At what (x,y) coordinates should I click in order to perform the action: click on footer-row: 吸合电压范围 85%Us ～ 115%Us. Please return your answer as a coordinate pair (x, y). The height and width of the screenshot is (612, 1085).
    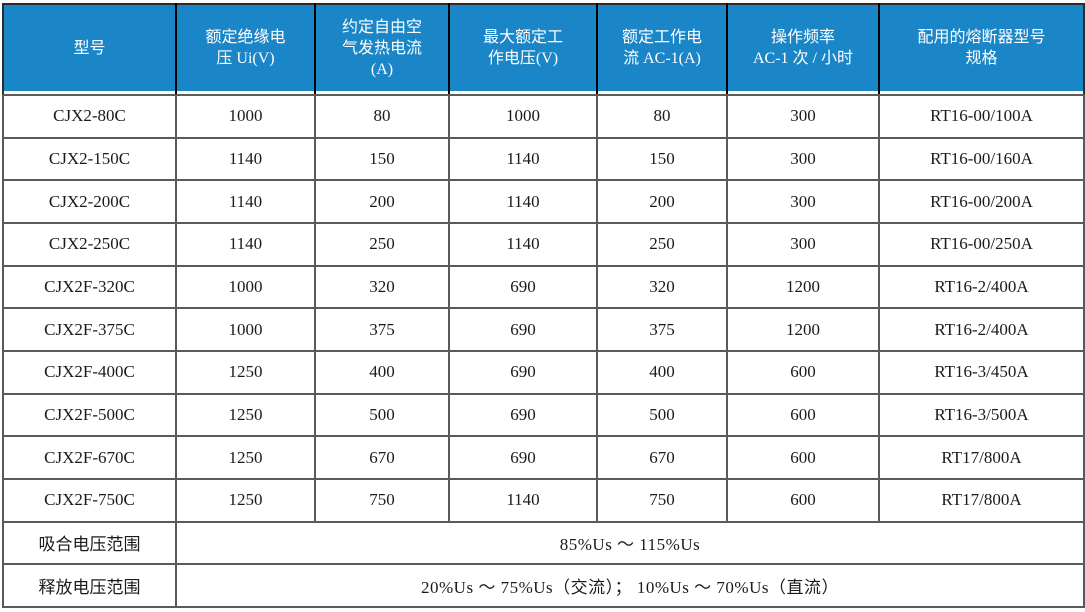
    Looking at the image, I should click on (543, 543).